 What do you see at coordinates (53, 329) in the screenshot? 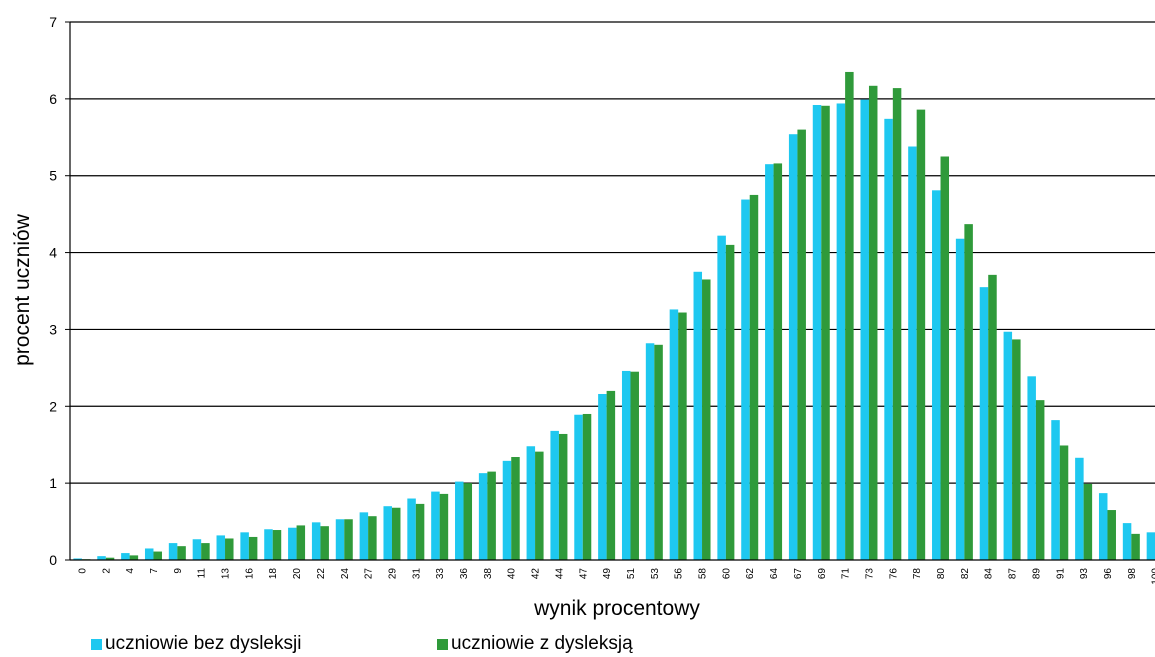
I see `y-tick-label: 3` at bounding box center [53, 329].